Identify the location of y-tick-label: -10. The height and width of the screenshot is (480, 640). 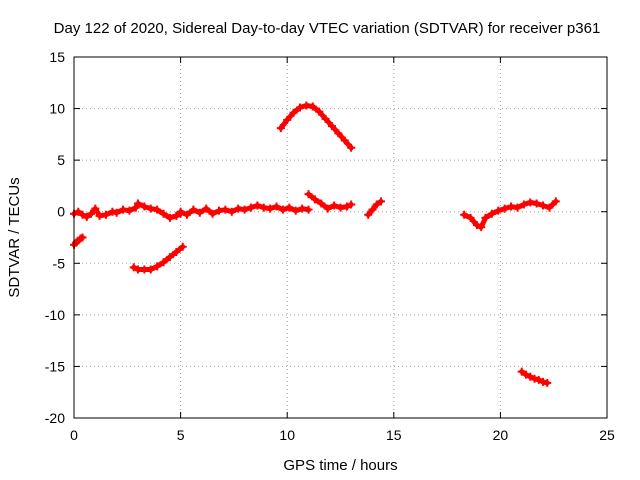
(55, 315).